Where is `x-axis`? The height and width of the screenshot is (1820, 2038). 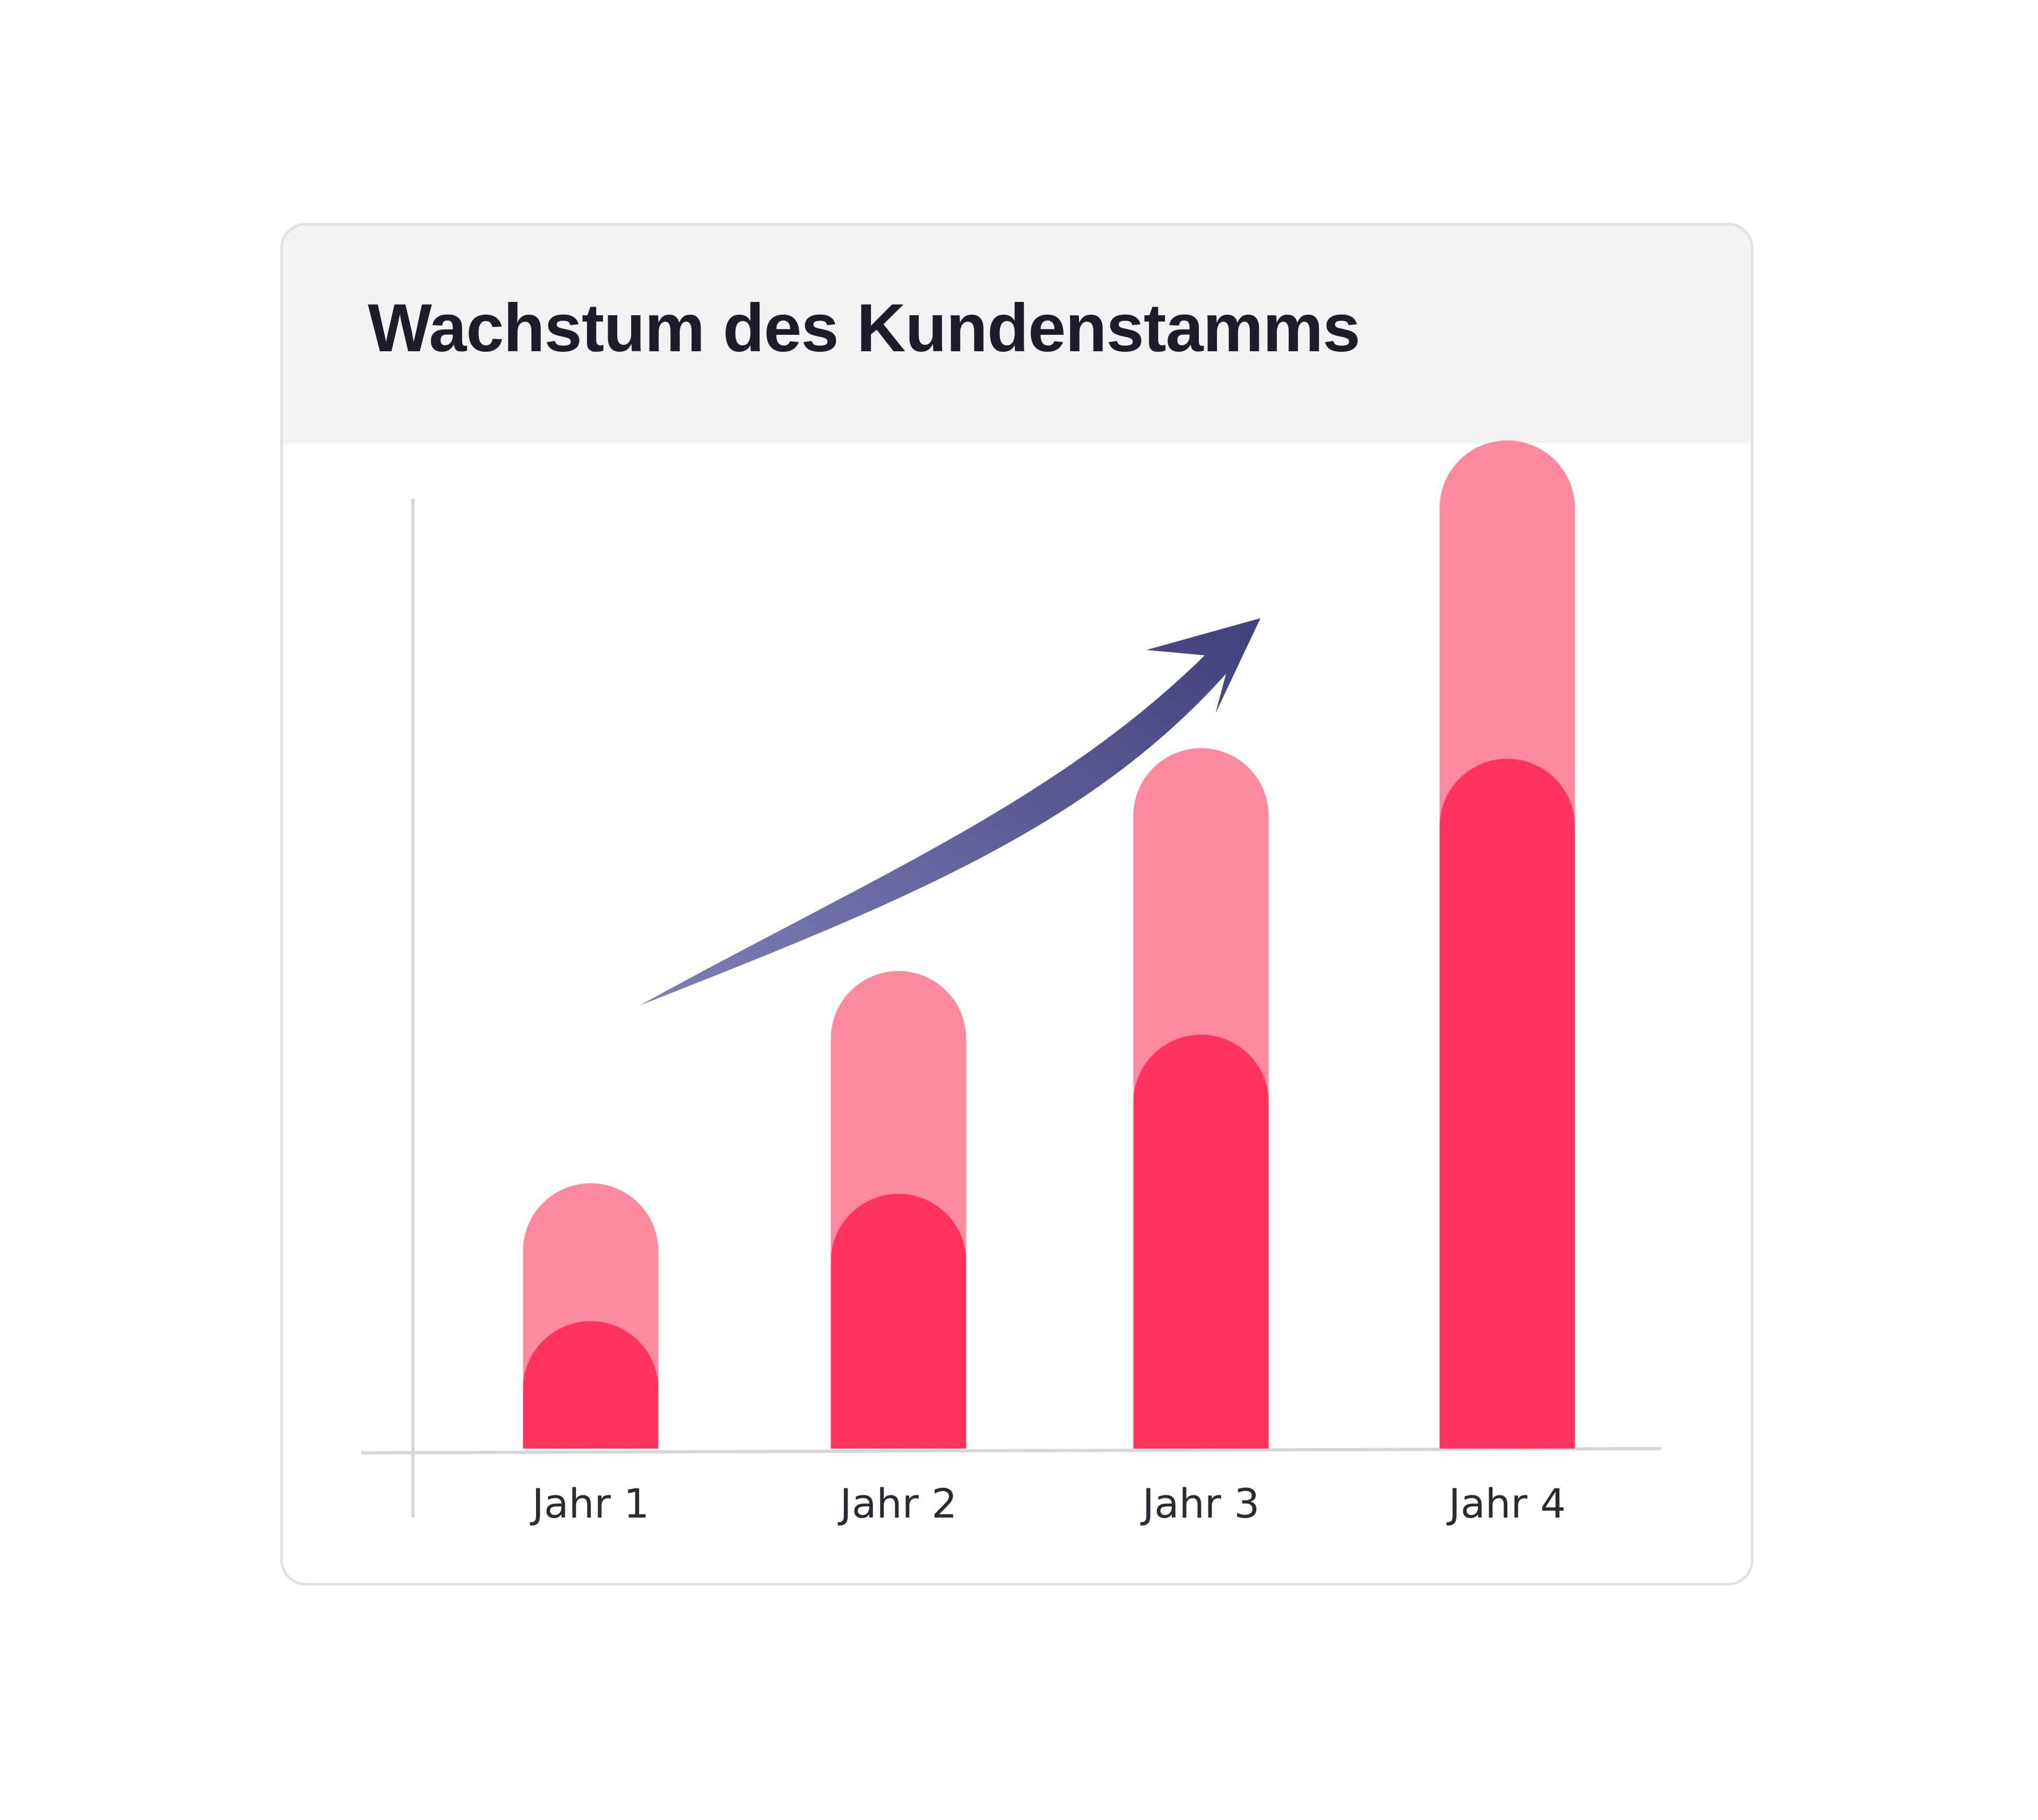 x-axis is located at coordinates (1011, 1450).